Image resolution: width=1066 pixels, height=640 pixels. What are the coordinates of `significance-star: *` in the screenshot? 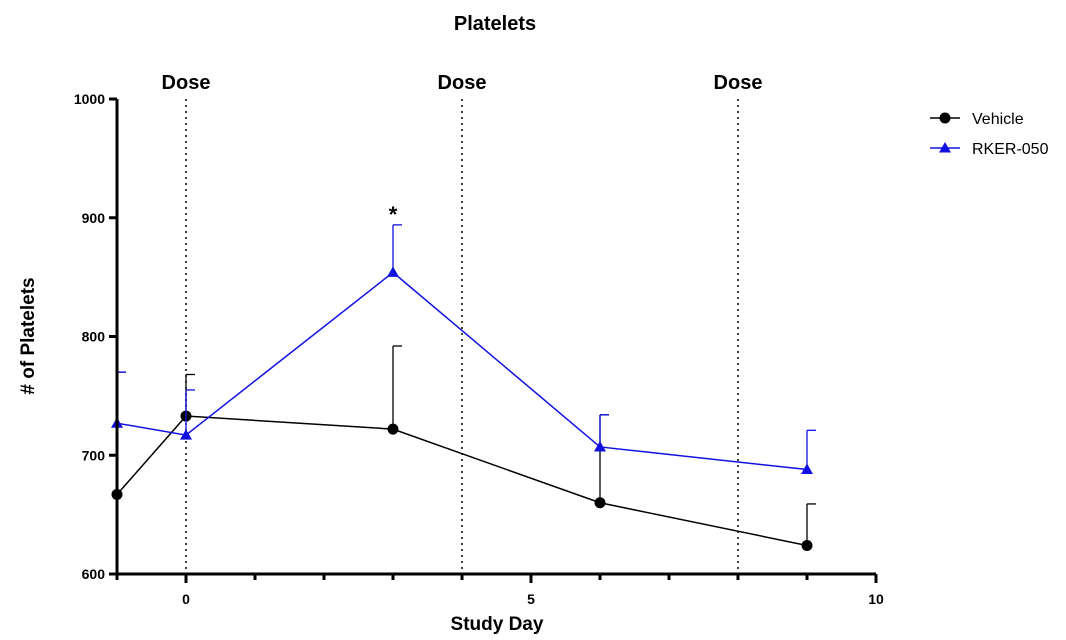 It's located at (393, 214).